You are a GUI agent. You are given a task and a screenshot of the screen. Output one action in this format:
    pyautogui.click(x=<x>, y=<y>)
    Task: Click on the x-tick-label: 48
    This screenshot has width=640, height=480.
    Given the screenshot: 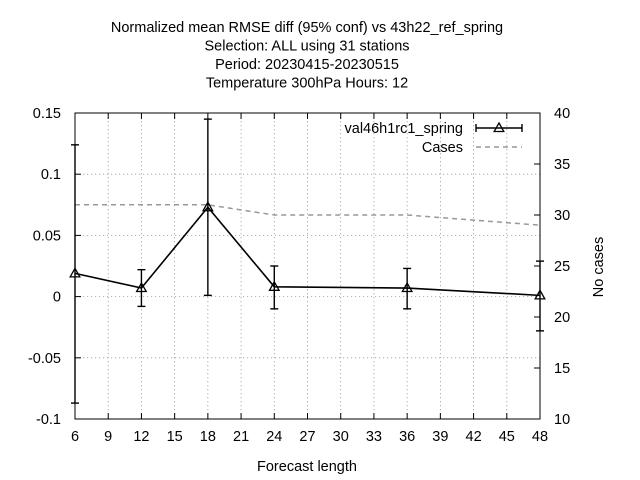 What is the action you would take?
    pyautogui.click(x=540, y=437)
    